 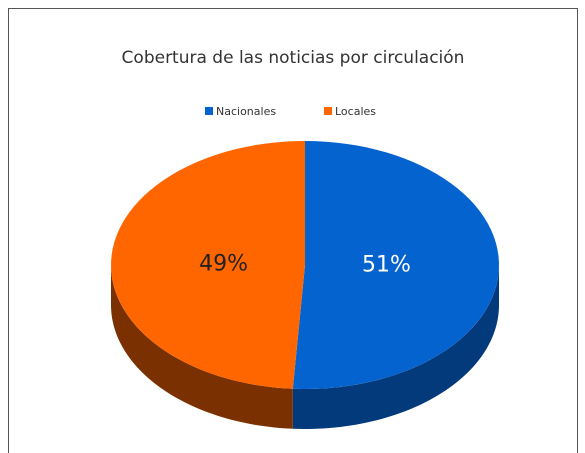 I want to click on data-label: 49%, so click(x=223, y=264).